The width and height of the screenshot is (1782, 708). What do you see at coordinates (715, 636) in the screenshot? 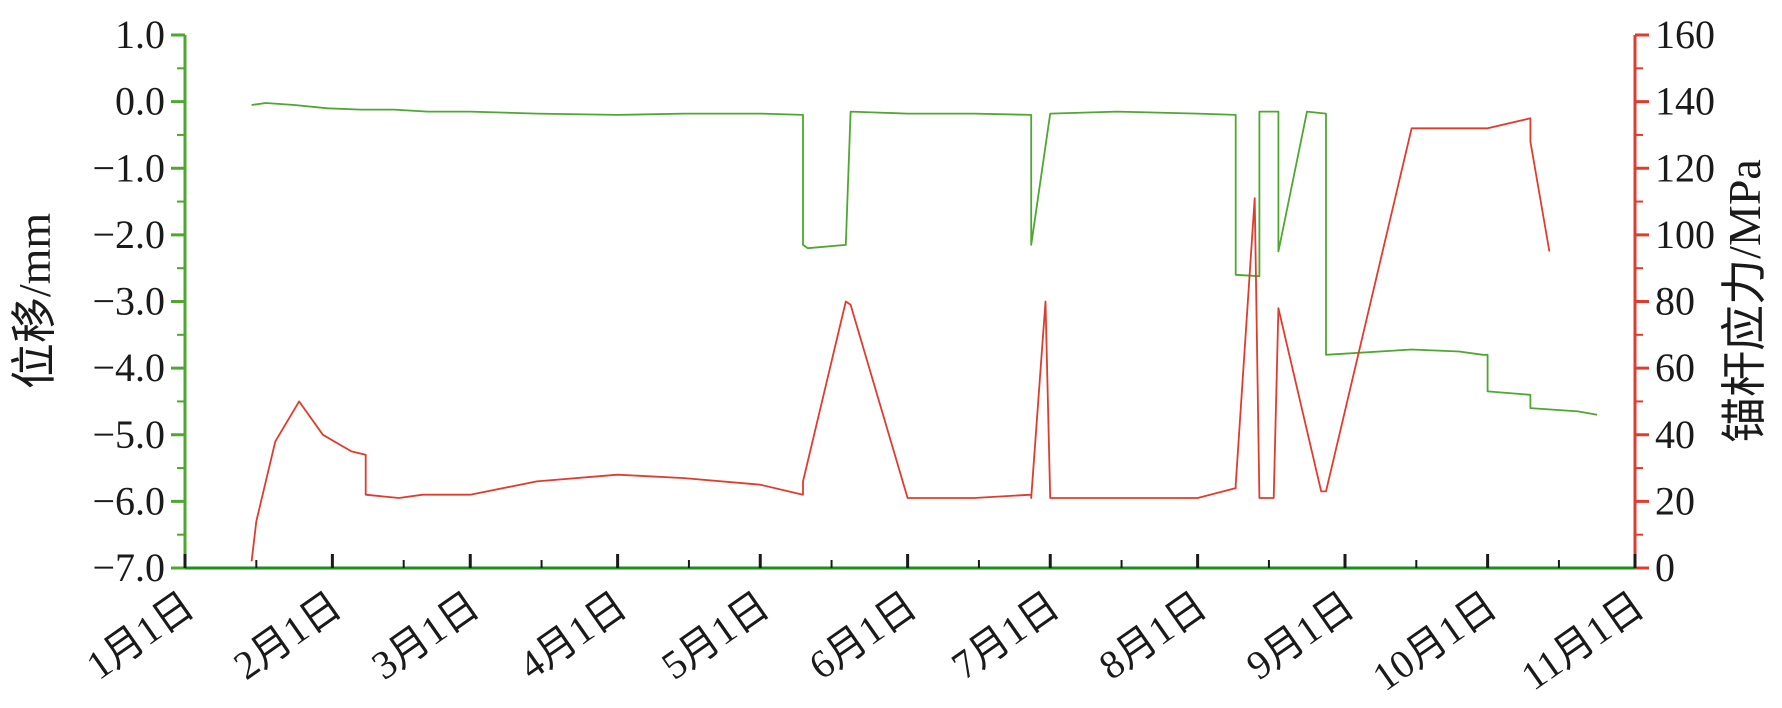
I see `x-tick-label: 5月1日` at bounding box center [715, 636].